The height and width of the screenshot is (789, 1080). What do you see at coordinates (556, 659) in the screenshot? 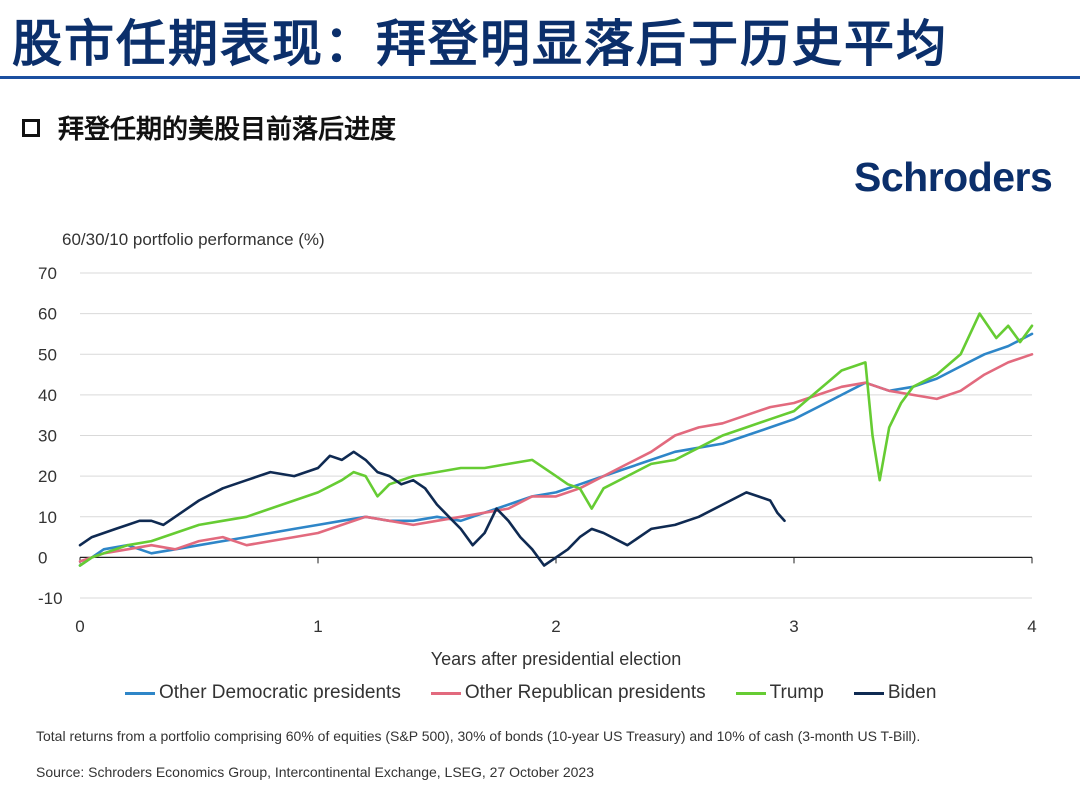
I see `x-axis-title: Years after presidential election` at bounding box center [556, 659].